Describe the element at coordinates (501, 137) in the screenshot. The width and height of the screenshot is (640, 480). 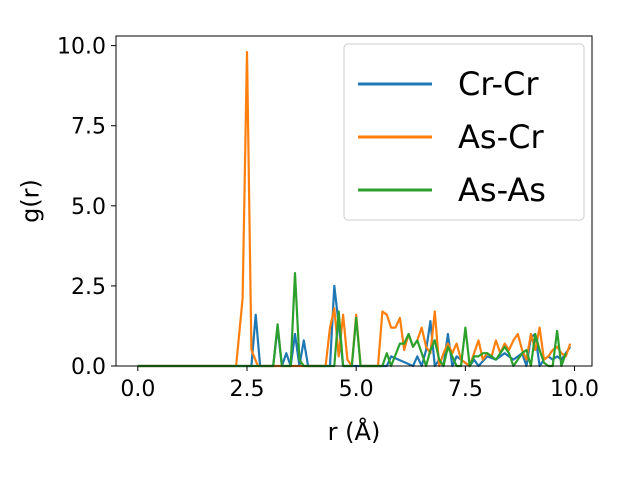
I see `legend-label: As-Cr` at that location.